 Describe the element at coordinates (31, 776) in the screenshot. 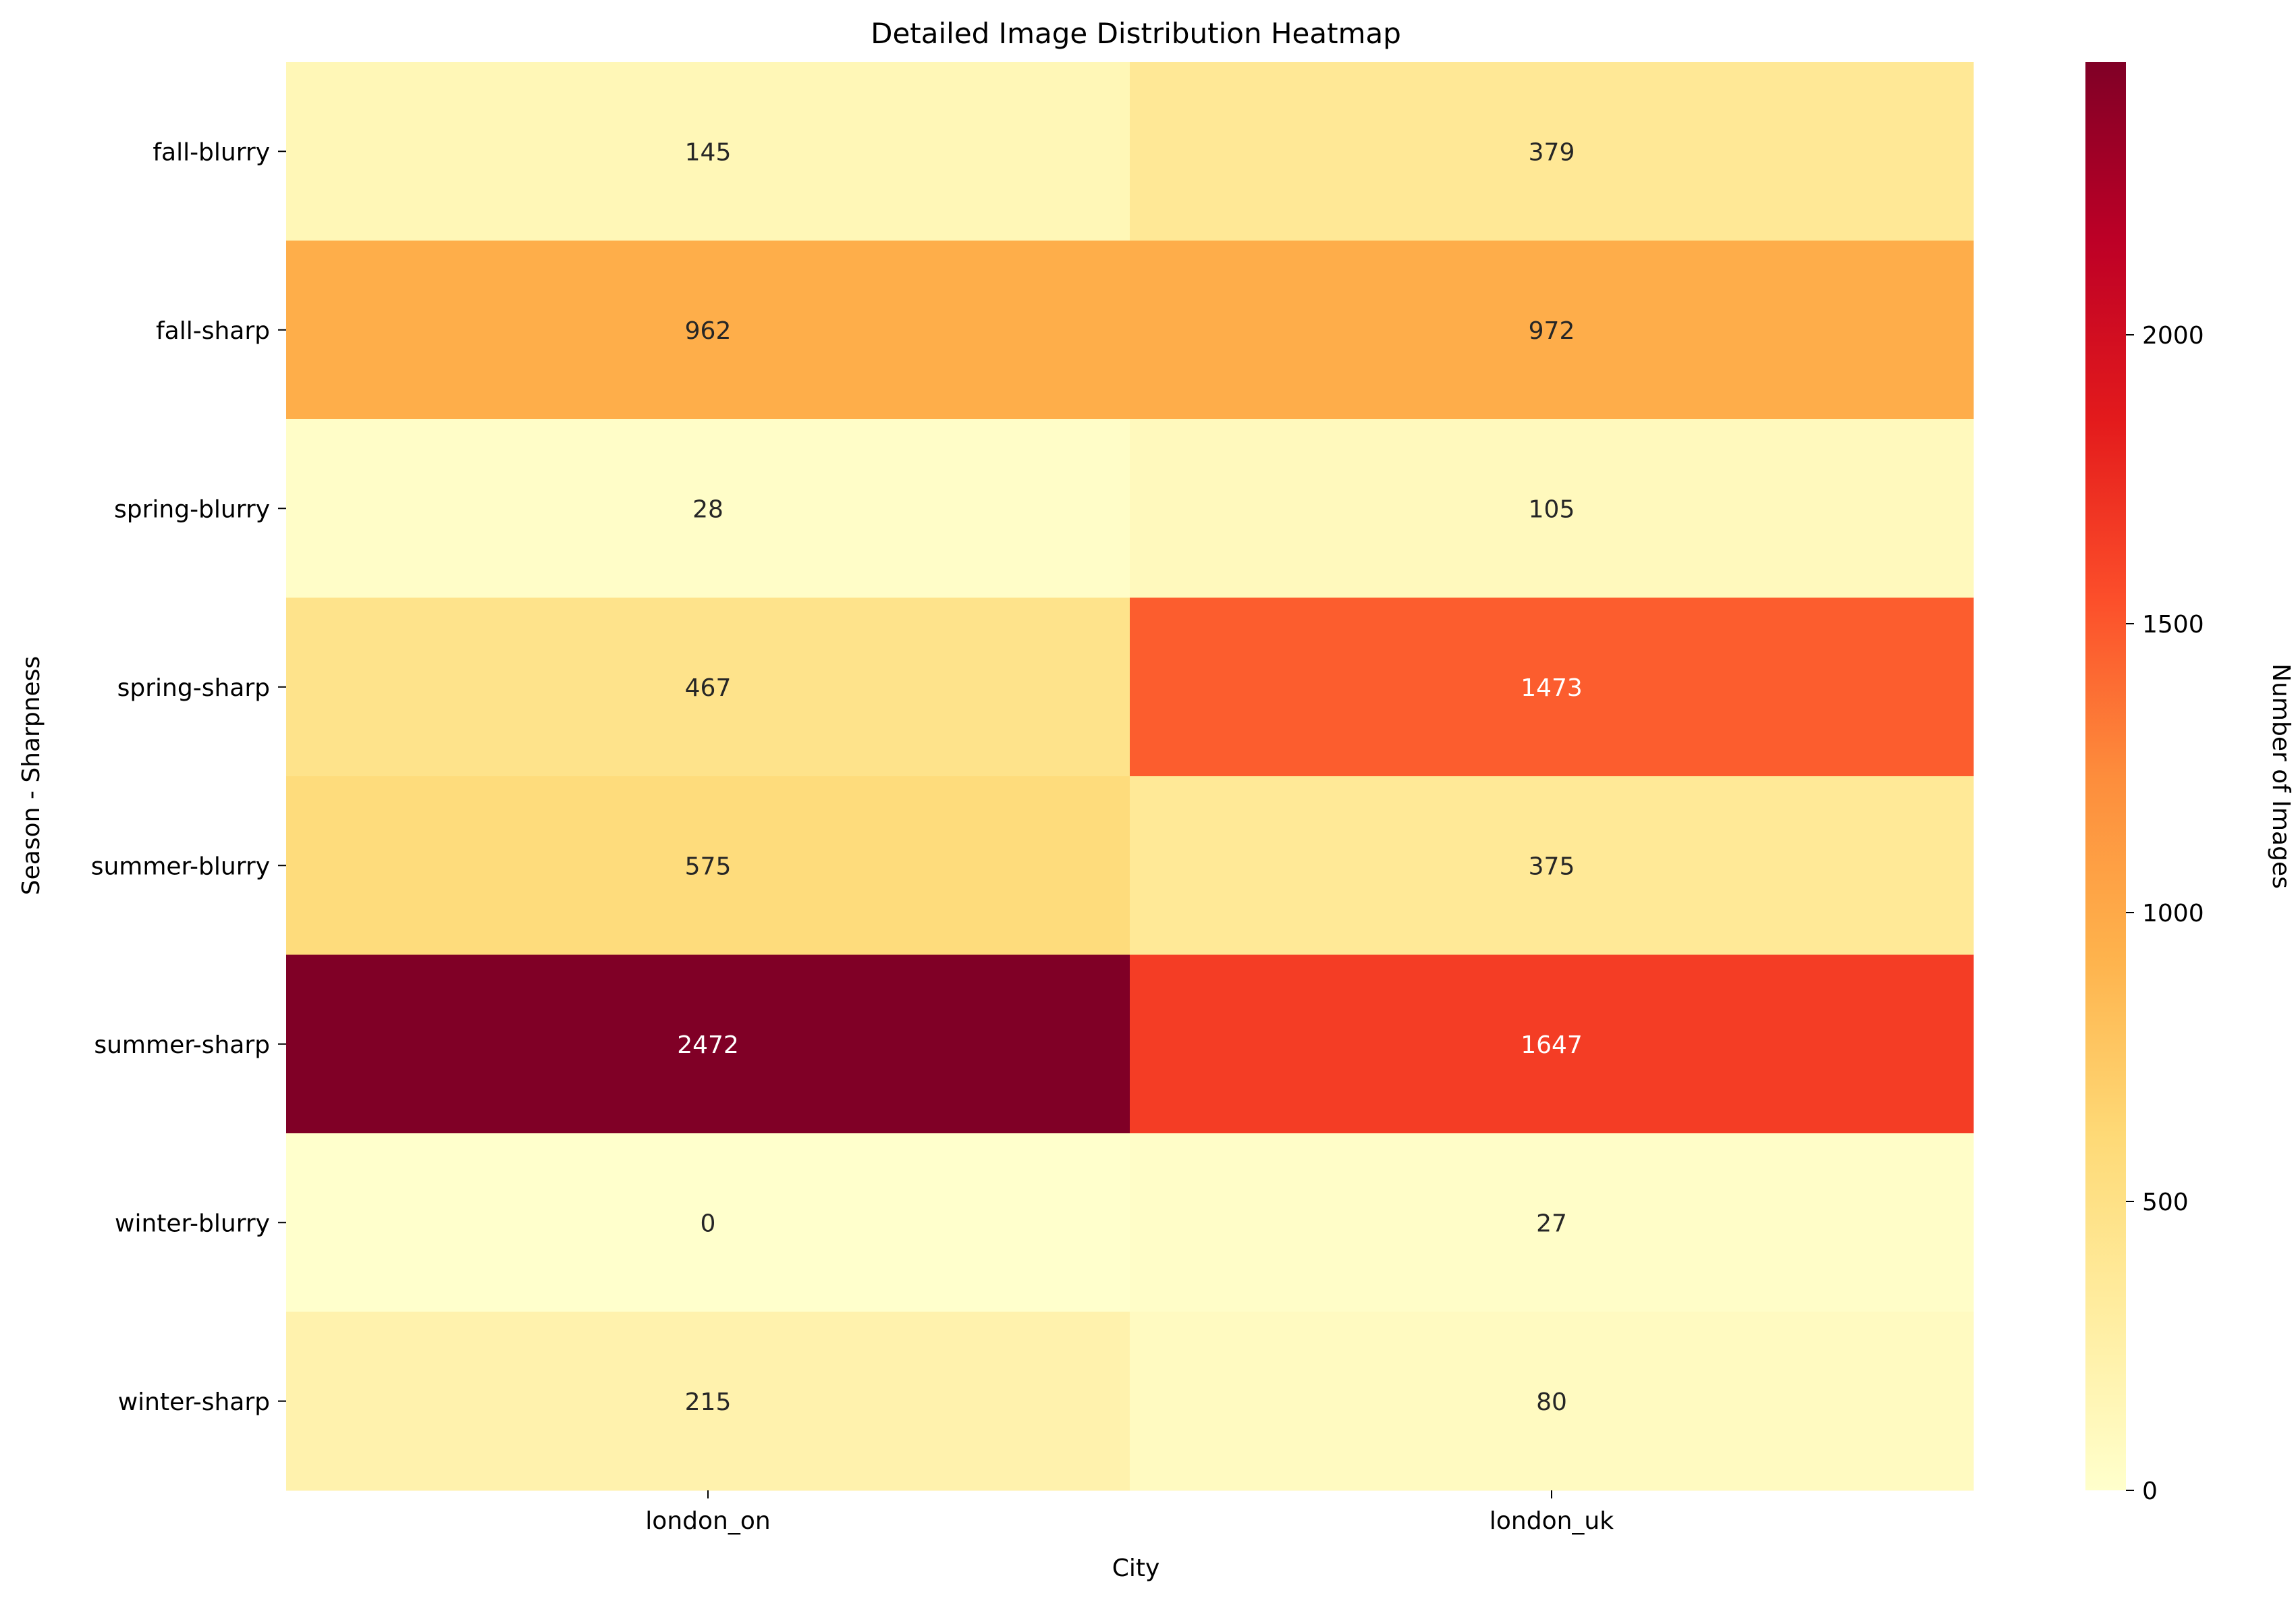

I see `y-axis-label: Season - Sharpness` at that location.